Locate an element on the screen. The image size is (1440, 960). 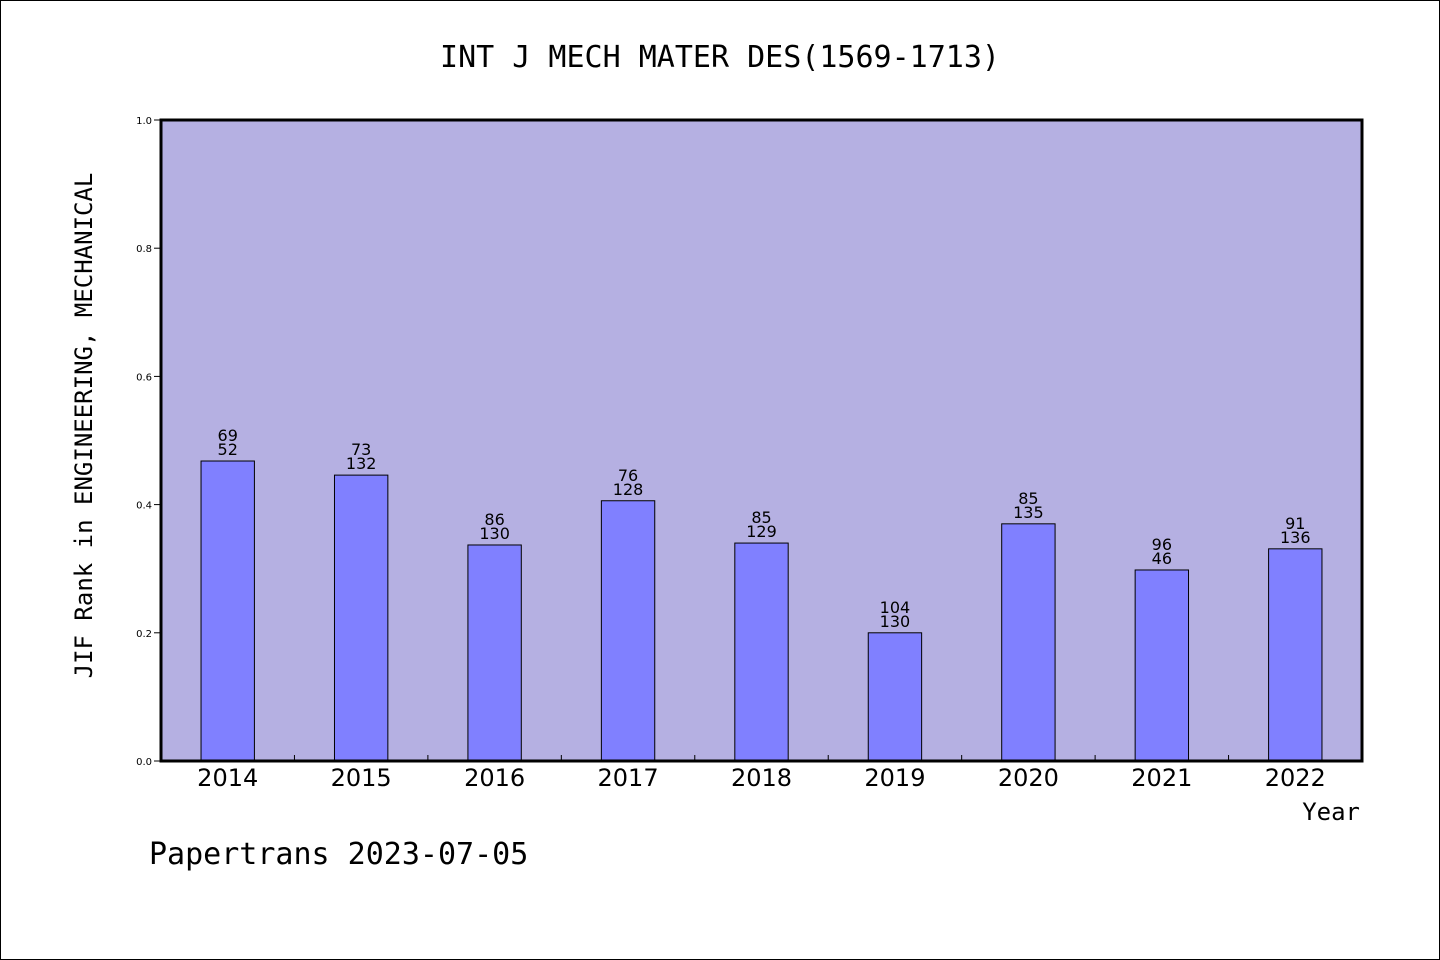
x-tick-label: 2018 is located at coordinates (761, 778).